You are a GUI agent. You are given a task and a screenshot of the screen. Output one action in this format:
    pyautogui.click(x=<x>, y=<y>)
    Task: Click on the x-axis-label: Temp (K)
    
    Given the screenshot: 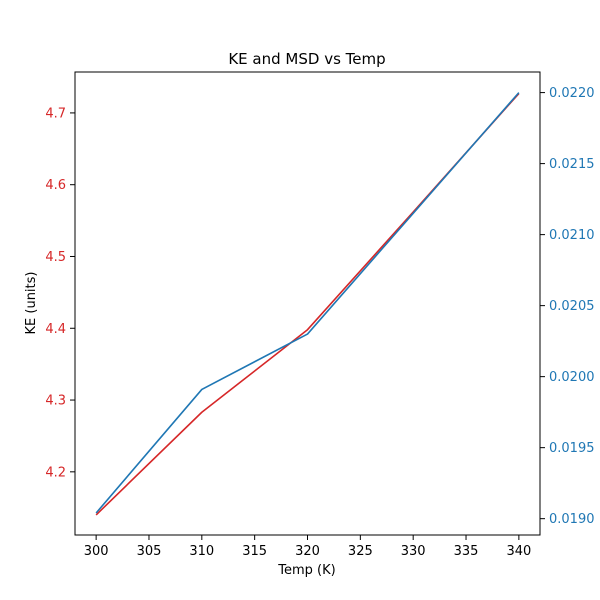 What is the action you would take?
    pyautogui.click(x=306, y=570)
    